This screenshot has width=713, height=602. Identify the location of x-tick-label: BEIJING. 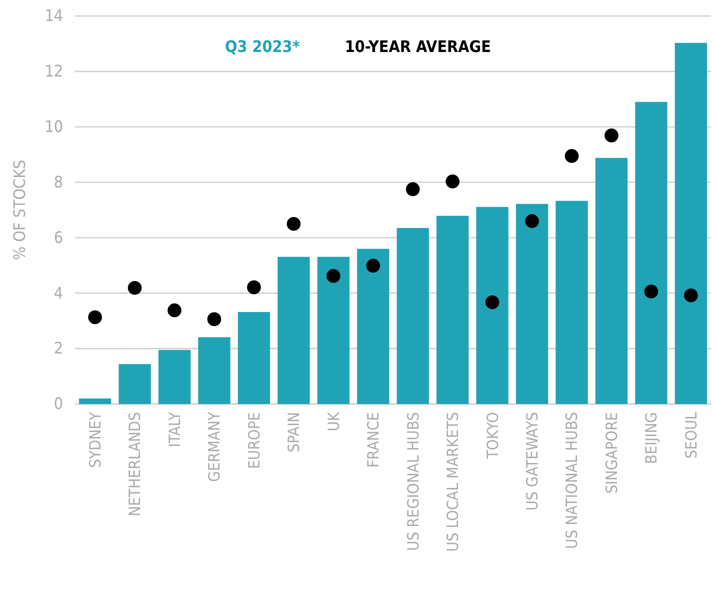
(651, 438).